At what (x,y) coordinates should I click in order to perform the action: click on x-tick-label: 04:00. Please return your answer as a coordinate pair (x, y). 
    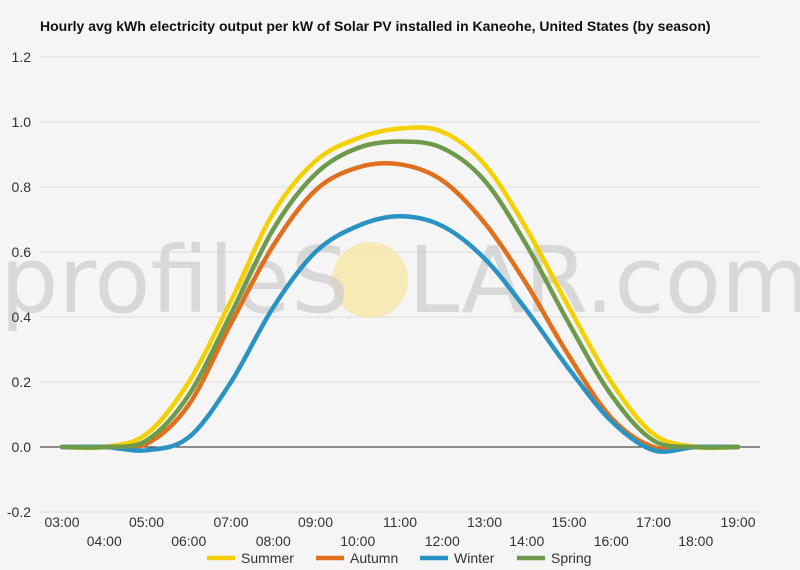
    Looking at the image, I should click on (104, 541).